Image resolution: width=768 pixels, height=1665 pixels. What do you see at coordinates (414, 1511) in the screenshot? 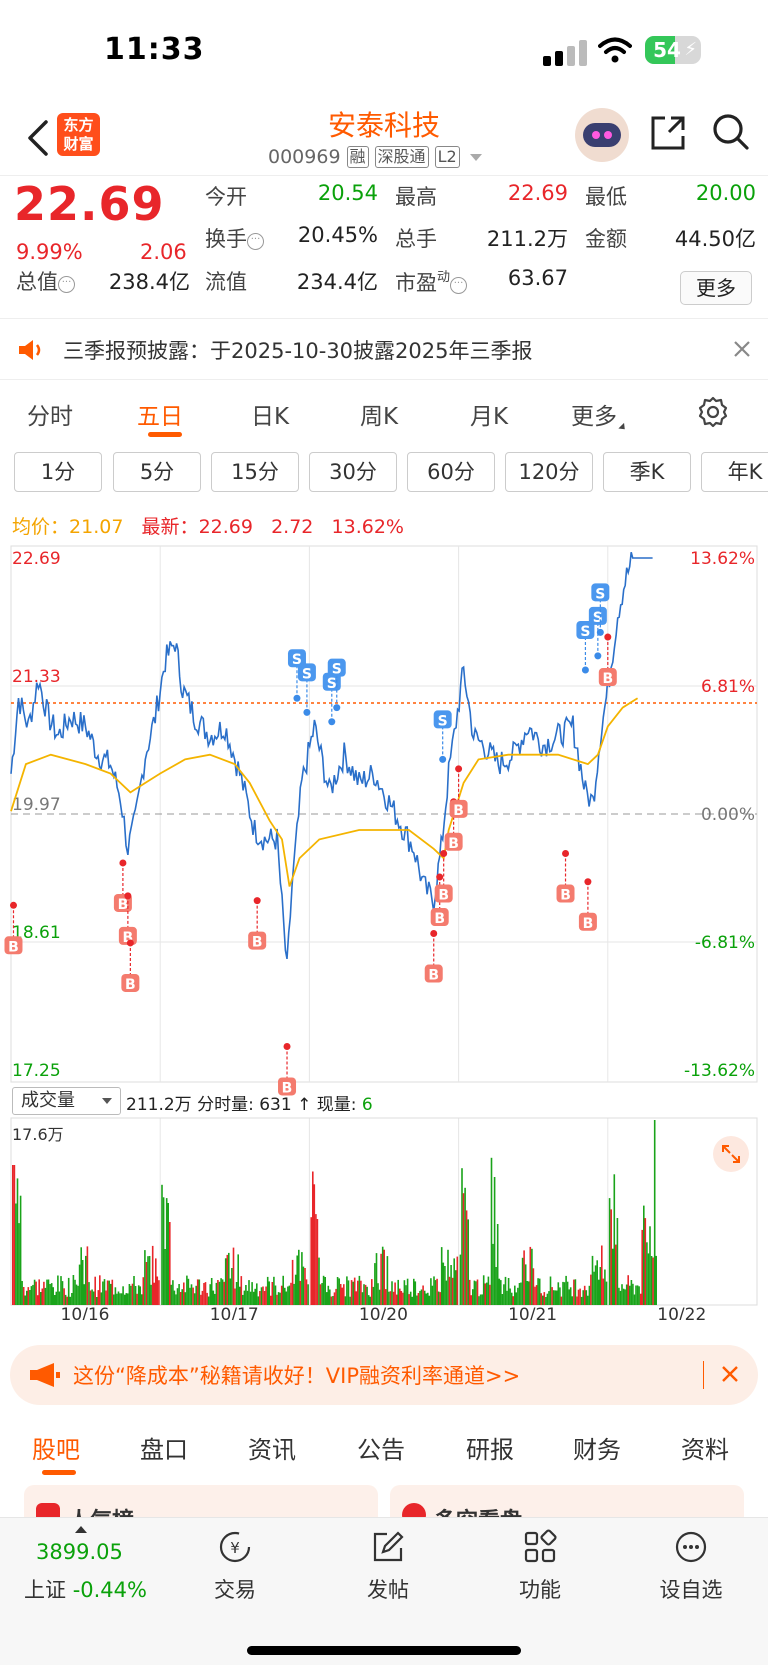
I see `bull-bear-icon` at bounding box center [414, 1511].